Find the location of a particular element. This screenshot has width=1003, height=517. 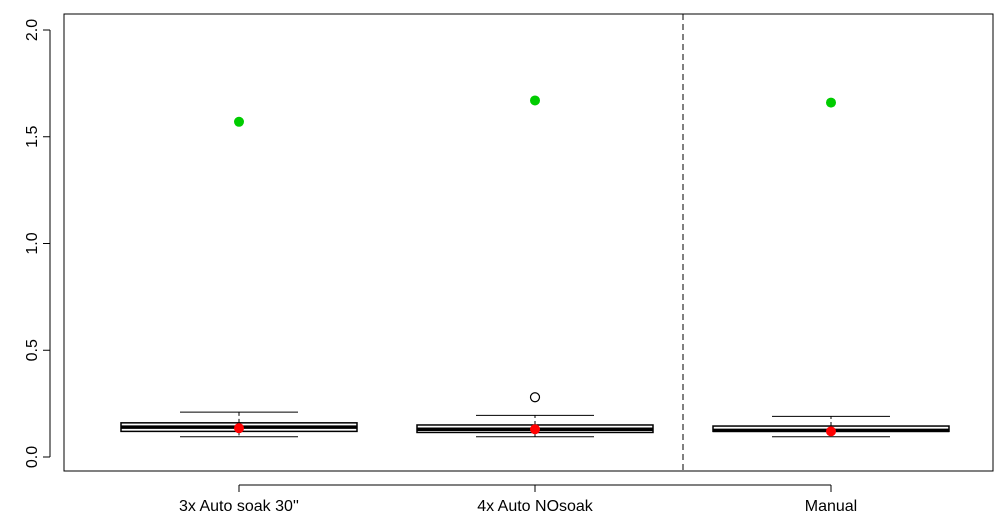

y-tick-label: 1.5 is located at coordinates (32, 137).